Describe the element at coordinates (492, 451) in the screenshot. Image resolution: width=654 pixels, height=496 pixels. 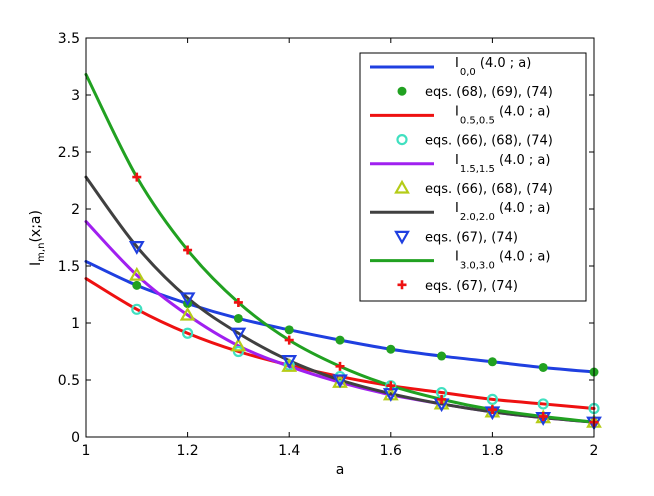
I see `x-tick-label: 1.8` at that location.